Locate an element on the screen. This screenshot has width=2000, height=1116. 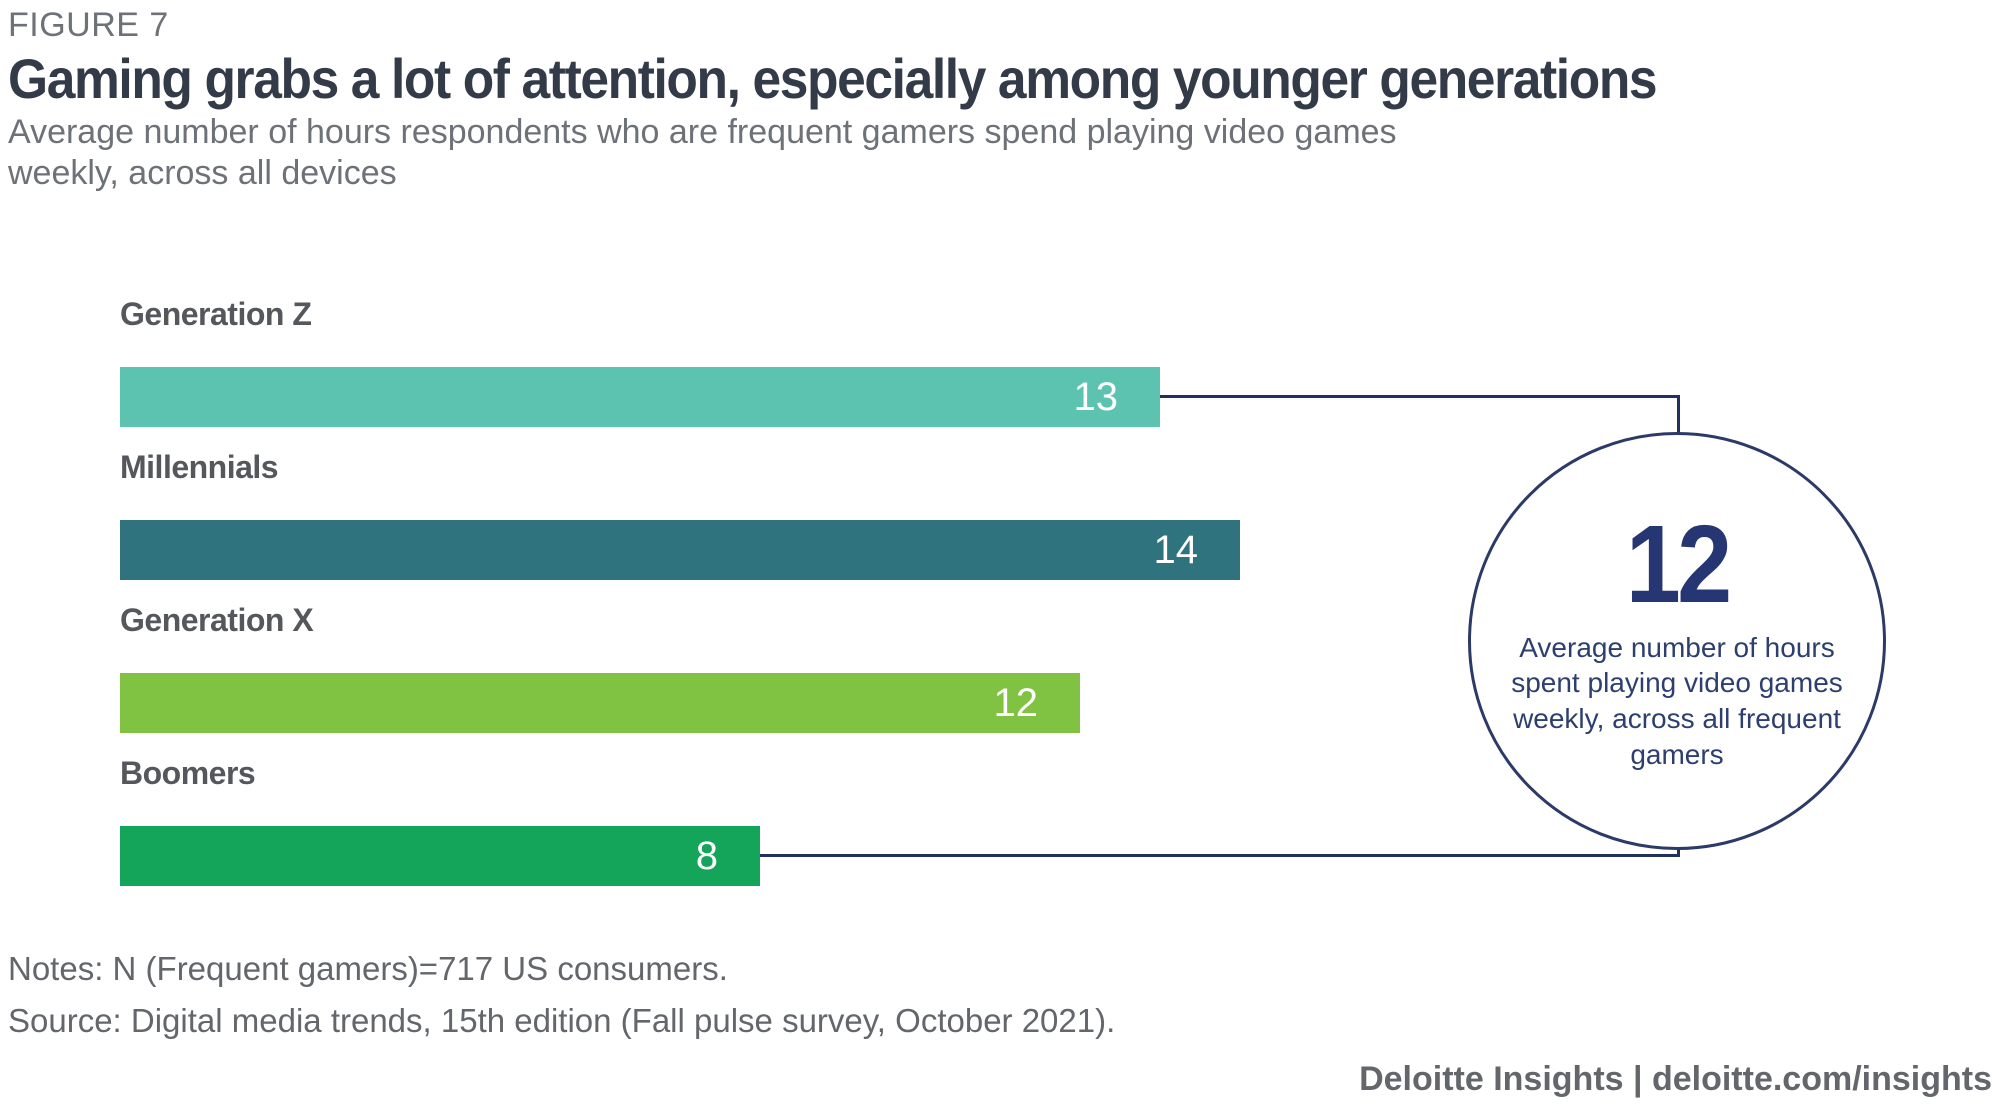
bar: 14 is located at coordinates (680, 550).